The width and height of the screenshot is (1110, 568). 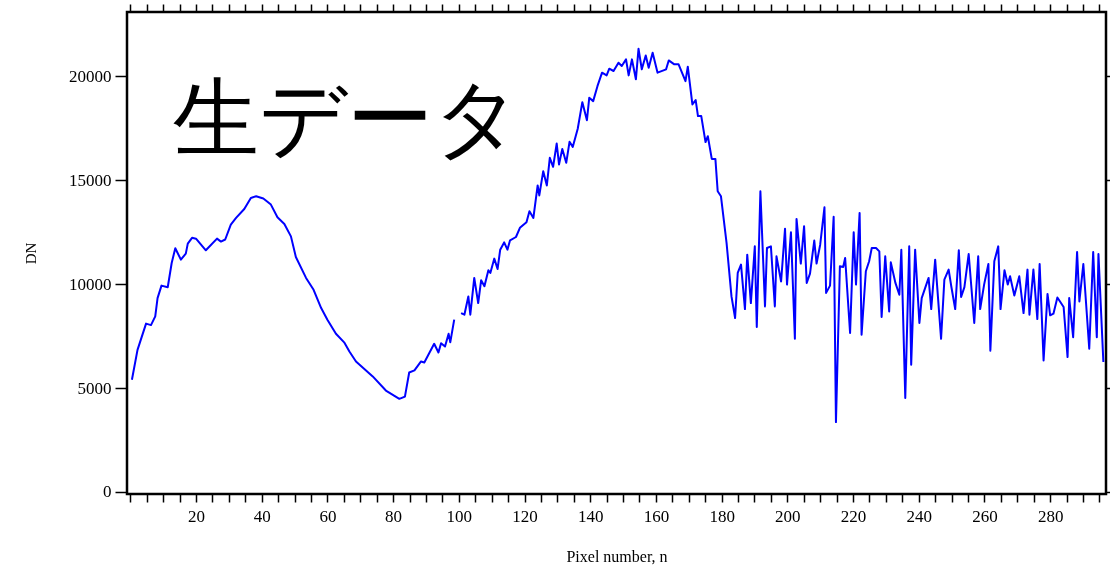 I want to click on x-tick-label: 40, so click(x=262, y=516).